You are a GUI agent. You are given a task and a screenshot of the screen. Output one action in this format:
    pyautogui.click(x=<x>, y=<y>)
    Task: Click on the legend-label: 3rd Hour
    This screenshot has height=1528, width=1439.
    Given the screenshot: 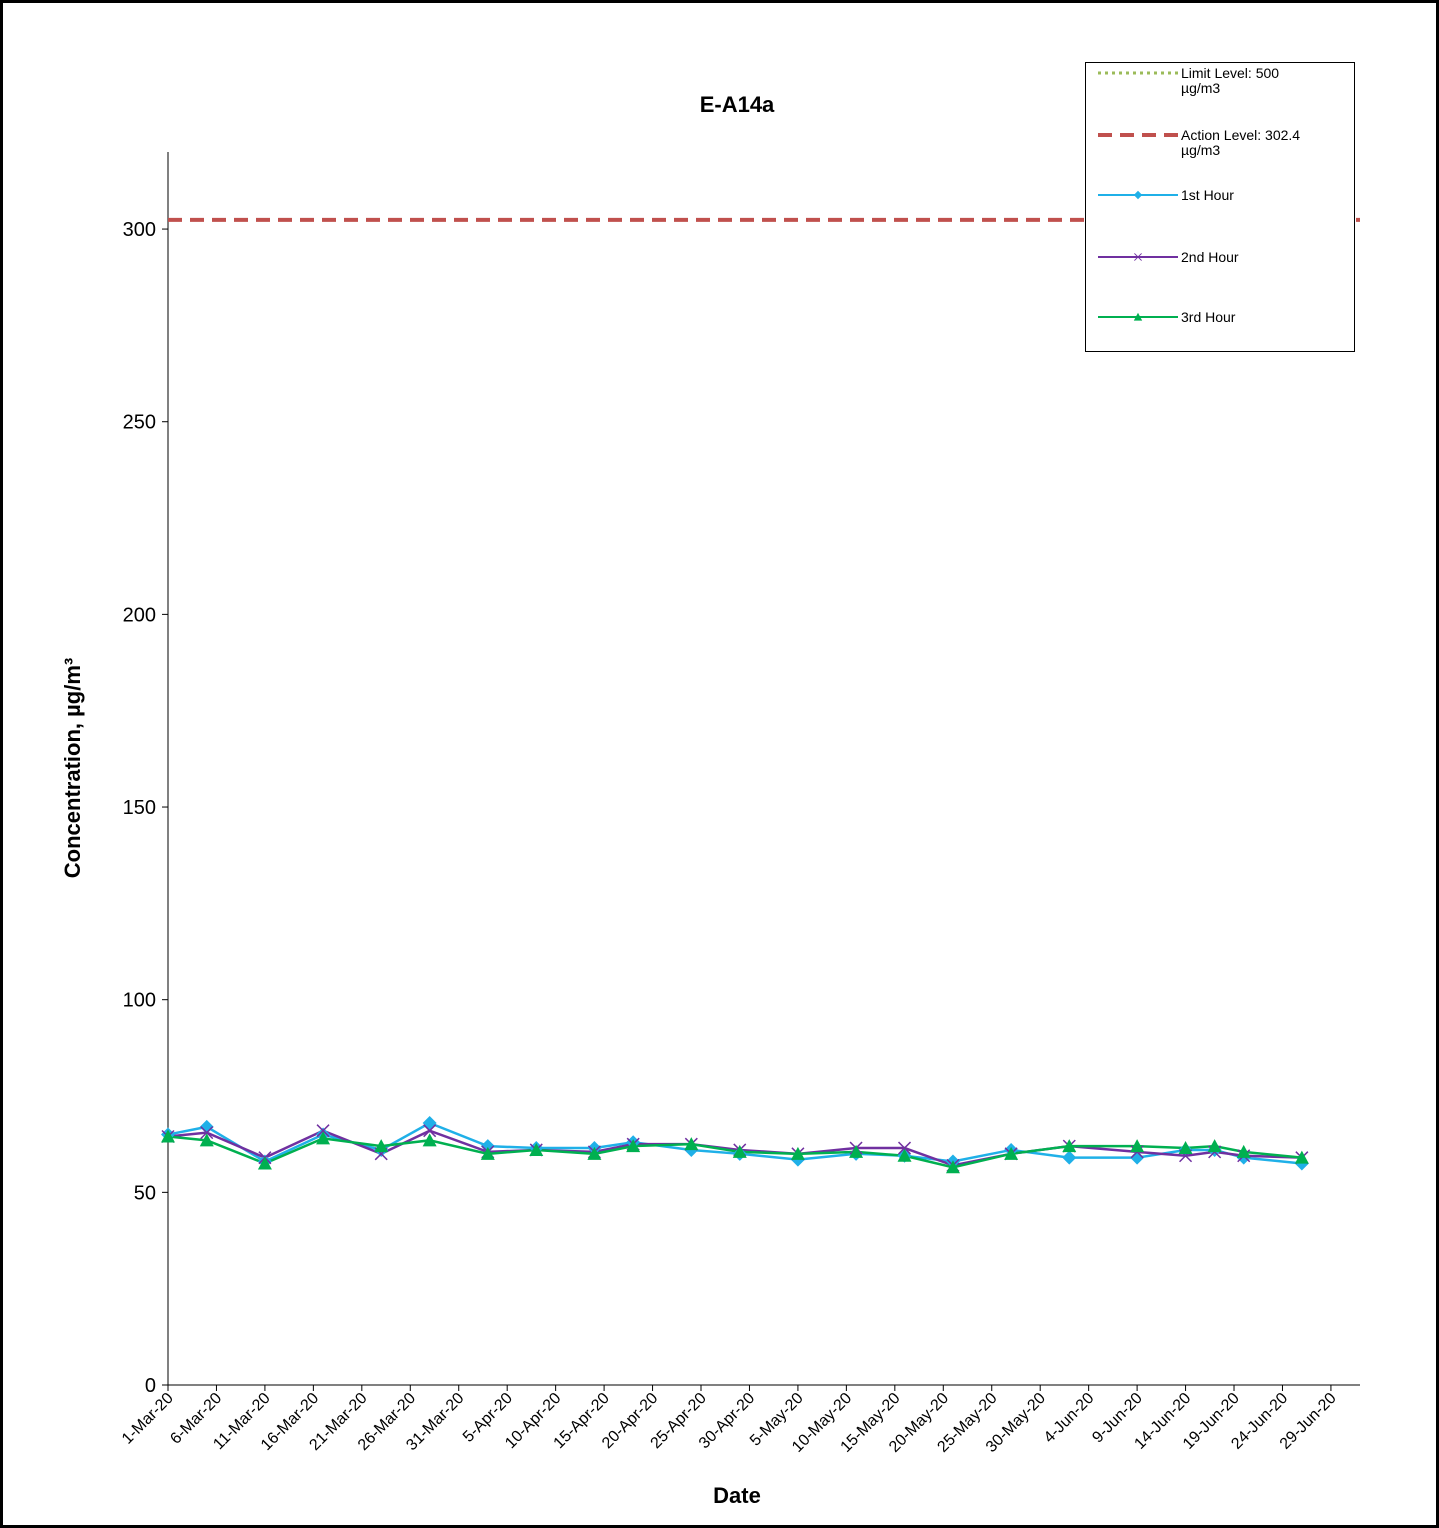 What is the action you would take?
    pyautogui.click(x=1208, y=317)
    